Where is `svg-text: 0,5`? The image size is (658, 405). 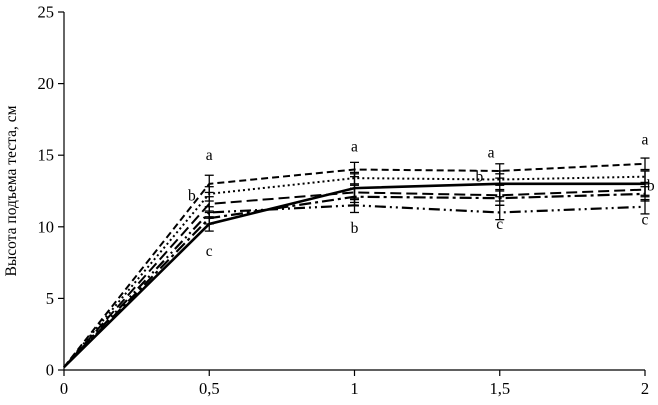
svg-text: 0,5 is located at coordinates (209, 388).